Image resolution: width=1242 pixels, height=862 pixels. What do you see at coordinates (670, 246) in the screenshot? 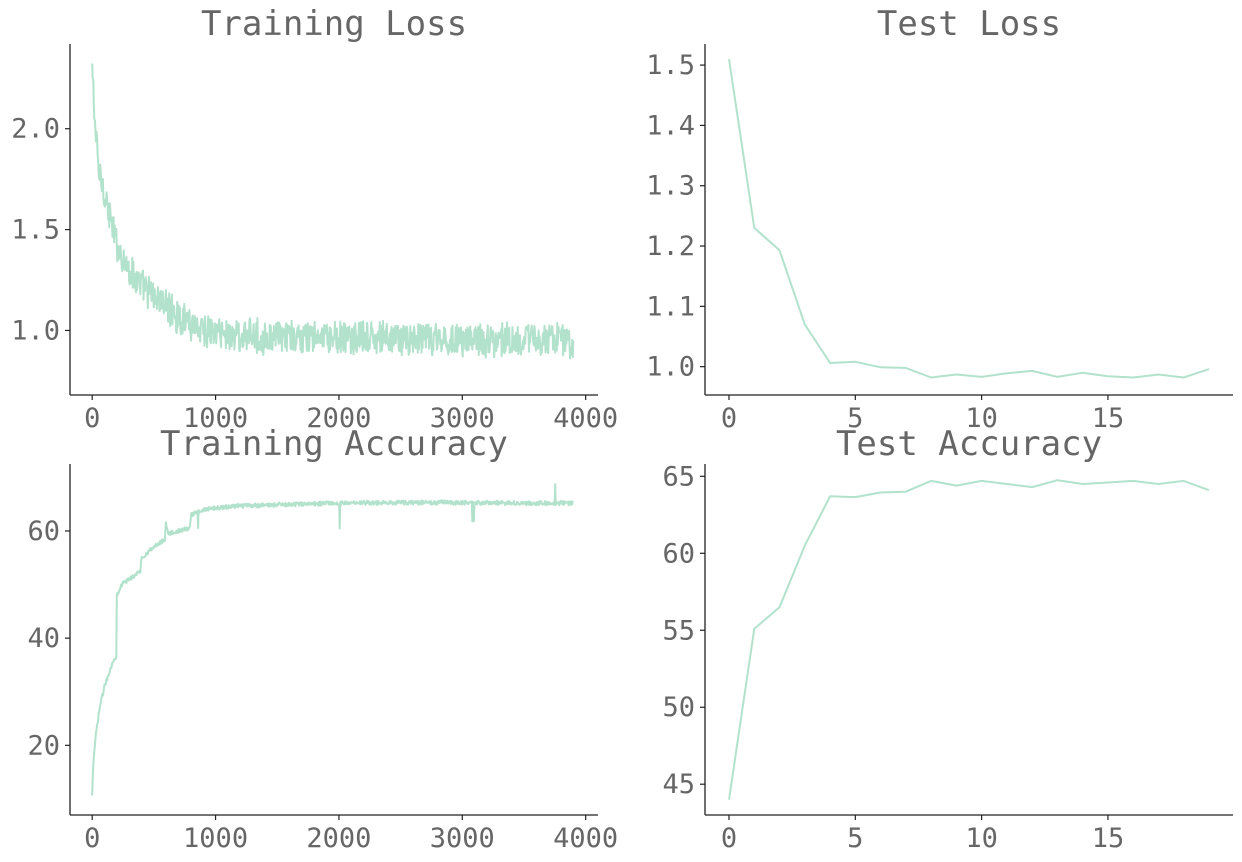
I see `y-tick-label: 1.2` at bounding box center [670, 246].